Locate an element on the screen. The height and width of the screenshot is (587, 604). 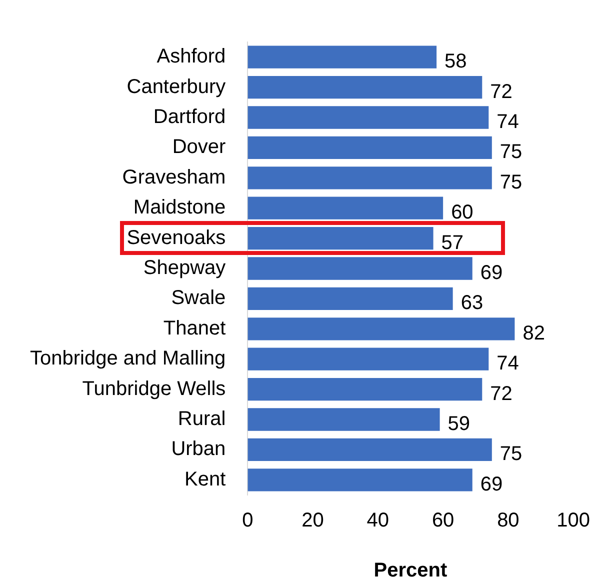
y-tick-label: Canterbury is located at coordinates (176, 87).